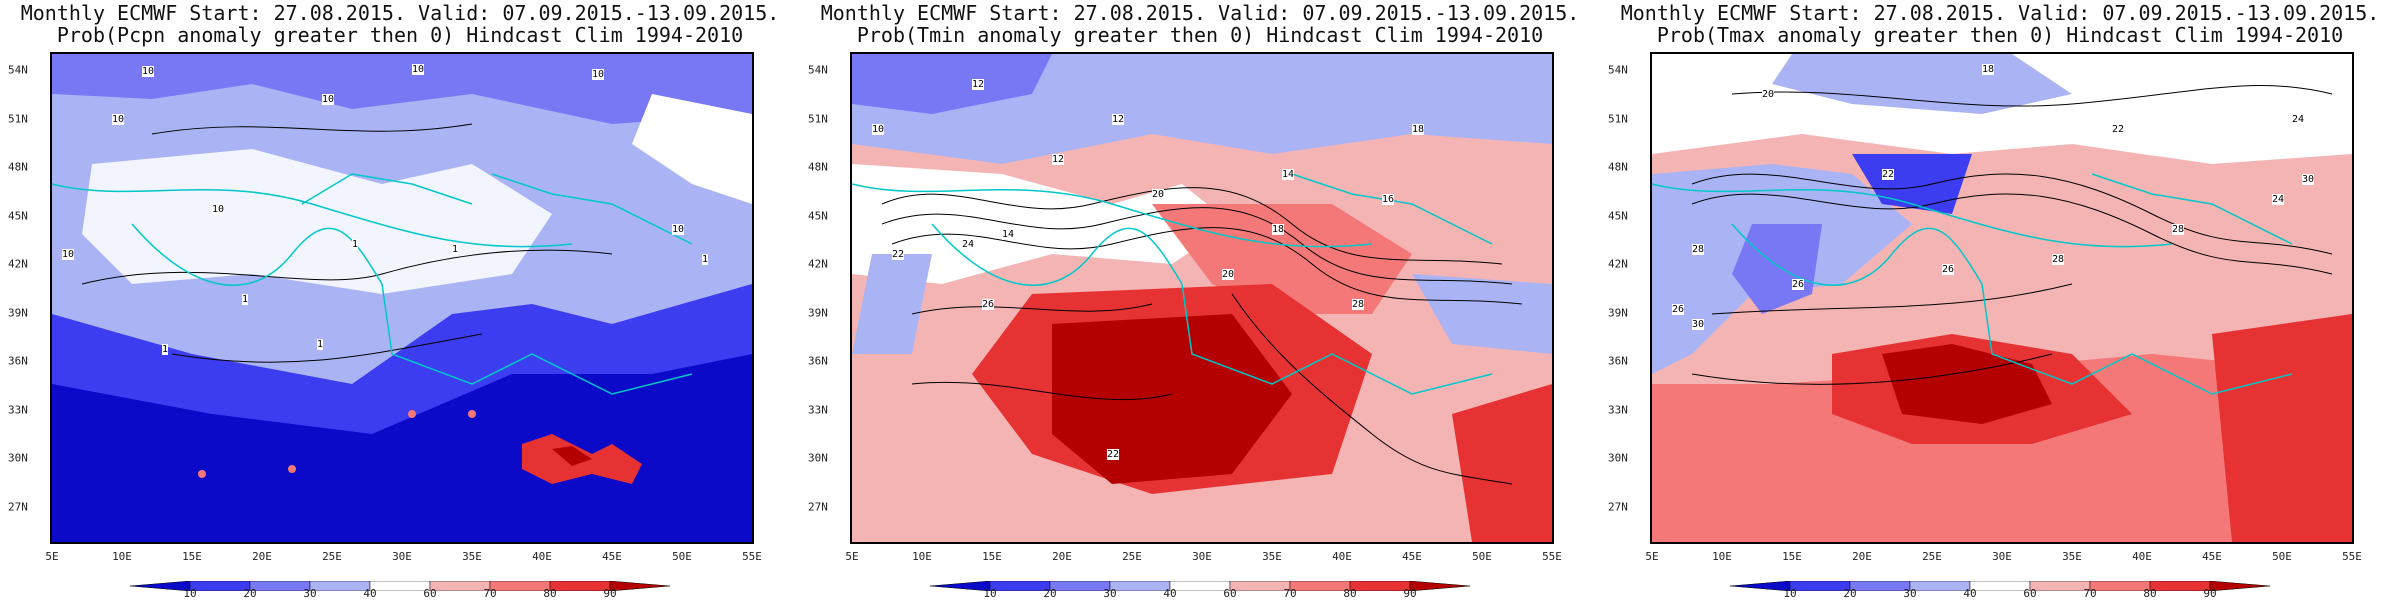 Image resolution: width=2400 pixels, height=600 pixels. What do you see at coordinates (1618, 409) in the screenshot?
I see `lat-tick-label: 33N` at bounding box center [1618, 409].